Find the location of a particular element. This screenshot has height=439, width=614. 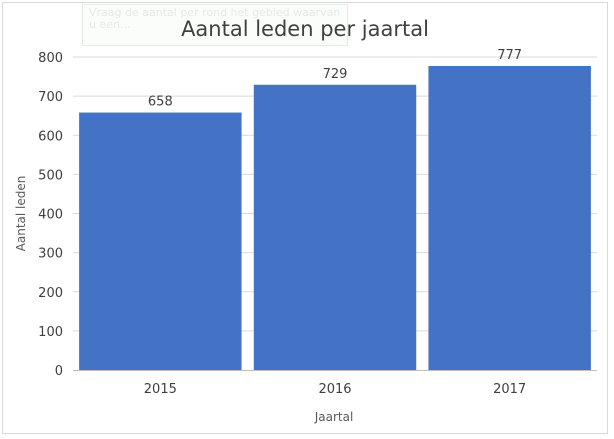

y-tick-label: 800 is located at coordinates (50, 58).